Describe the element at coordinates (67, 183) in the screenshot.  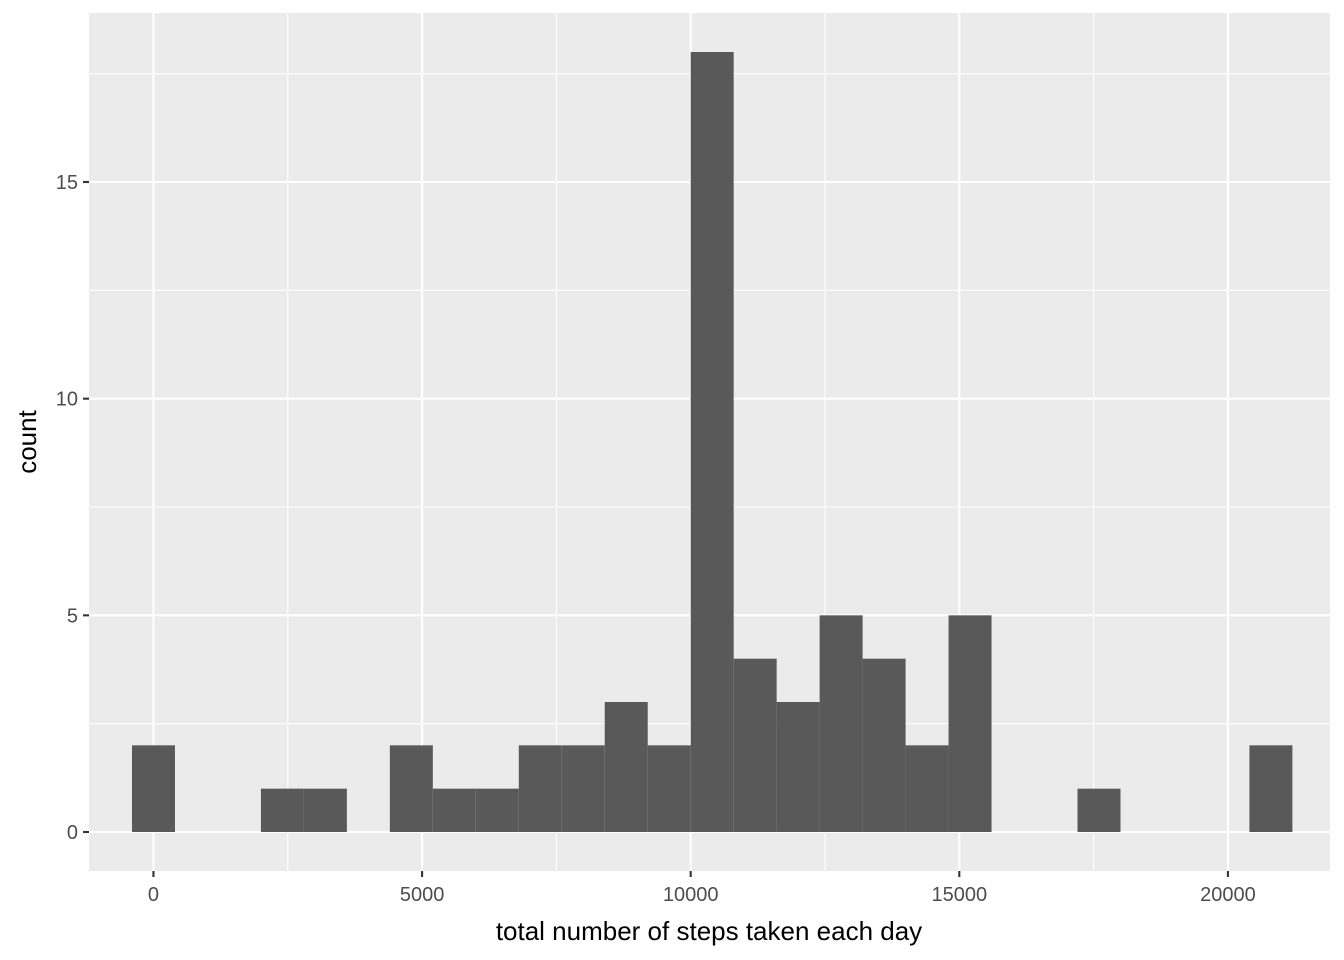
I see `y-tick-label: 15` at that location.